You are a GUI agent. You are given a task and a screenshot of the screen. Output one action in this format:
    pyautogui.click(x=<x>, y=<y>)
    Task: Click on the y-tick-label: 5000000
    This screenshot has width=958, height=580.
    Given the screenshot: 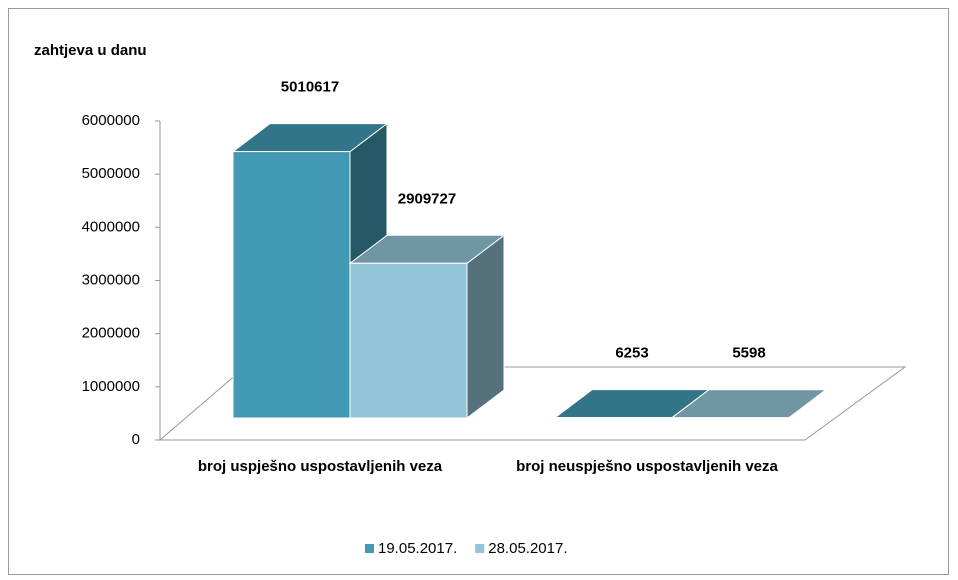 What is the action you would take?
    pyautogui.click(x=111, y=173)
    